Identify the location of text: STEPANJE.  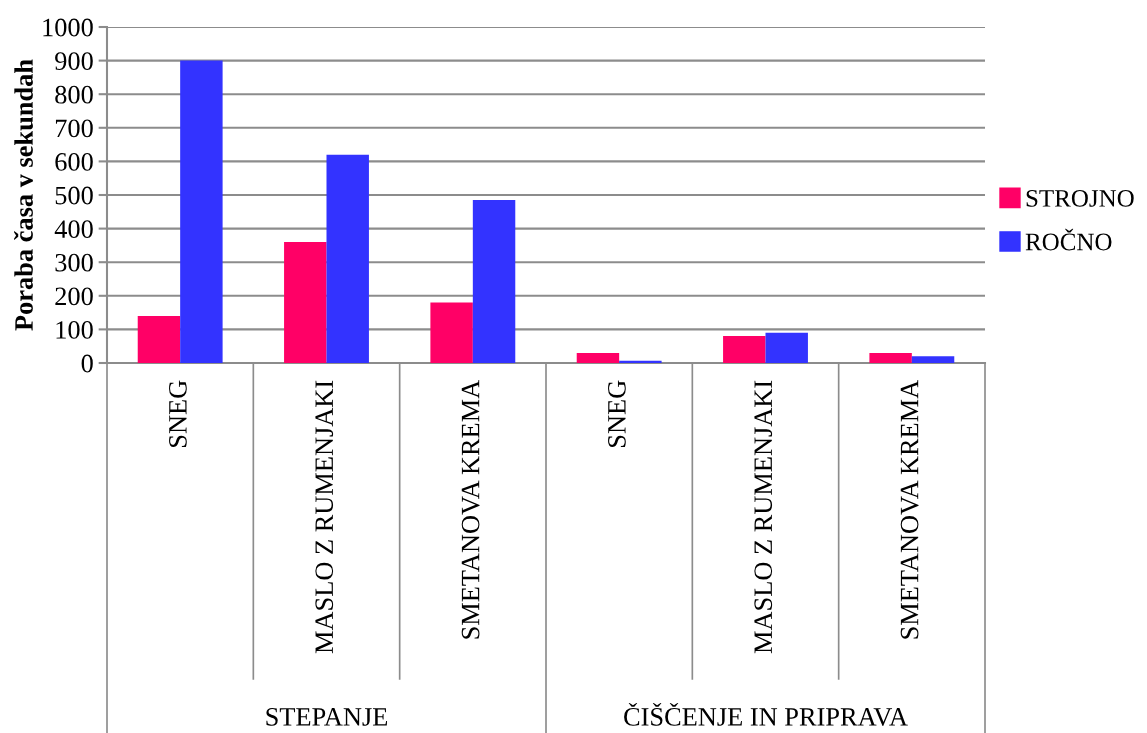
(327, 717).